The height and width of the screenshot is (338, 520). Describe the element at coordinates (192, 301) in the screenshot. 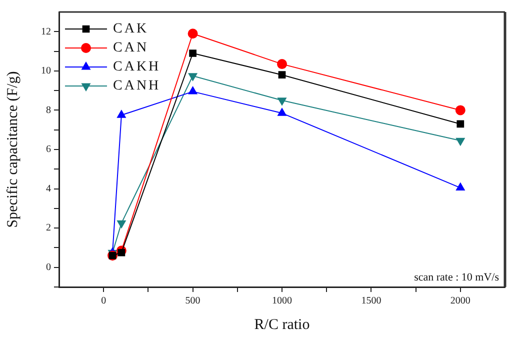

I see `x-tick-label: 500` at that location.